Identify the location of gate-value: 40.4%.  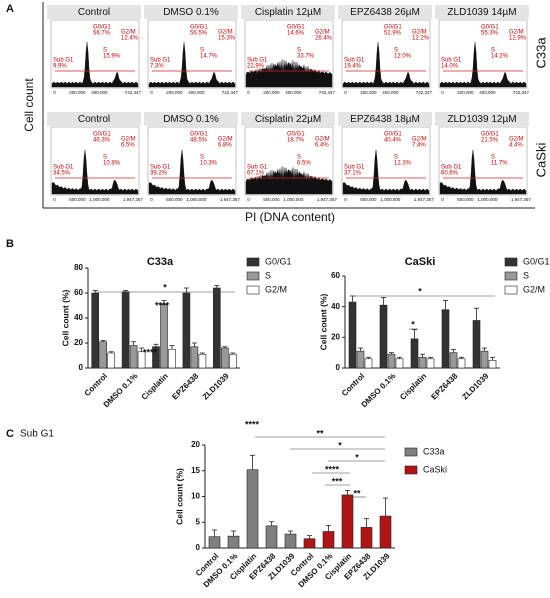
(393, 141).